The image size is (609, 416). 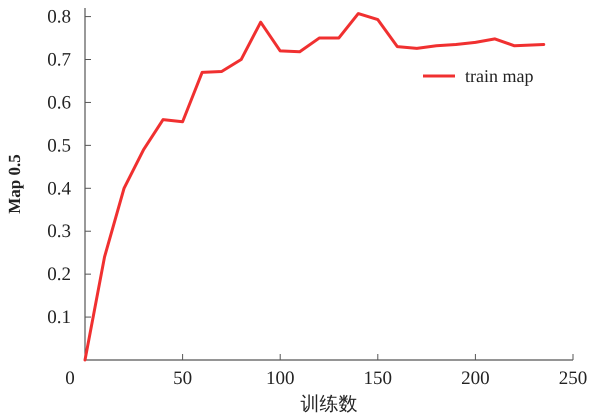 I want to click on y-tick-label: 0.5, so click(x=59, y=145).